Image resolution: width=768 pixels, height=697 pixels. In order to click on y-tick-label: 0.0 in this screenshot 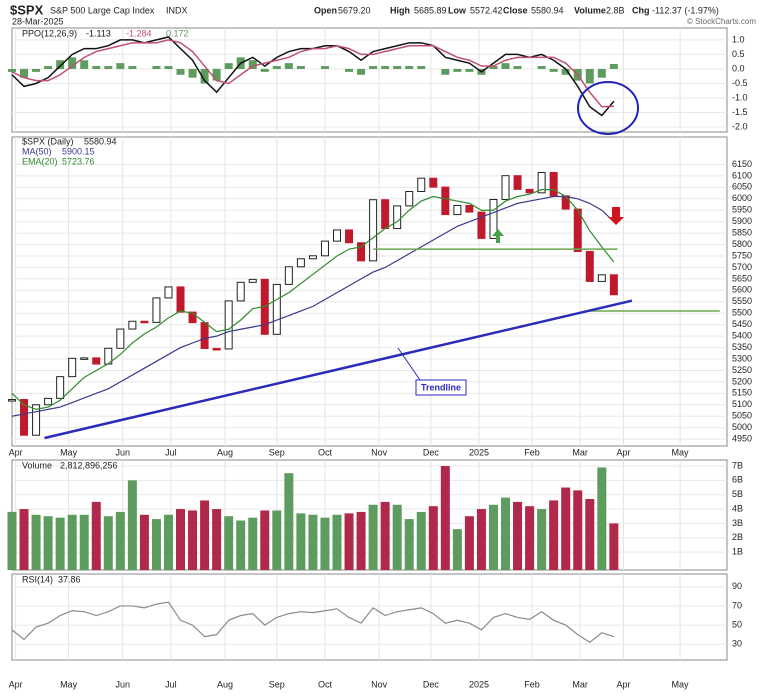, I will do `click(738, 68)`.